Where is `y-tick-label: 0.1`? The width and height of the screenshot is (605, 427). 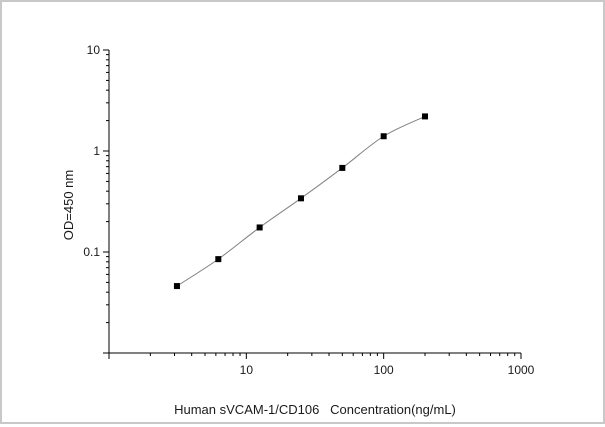 y-tick-label: 0.1 is located at coordinates (91, 252).